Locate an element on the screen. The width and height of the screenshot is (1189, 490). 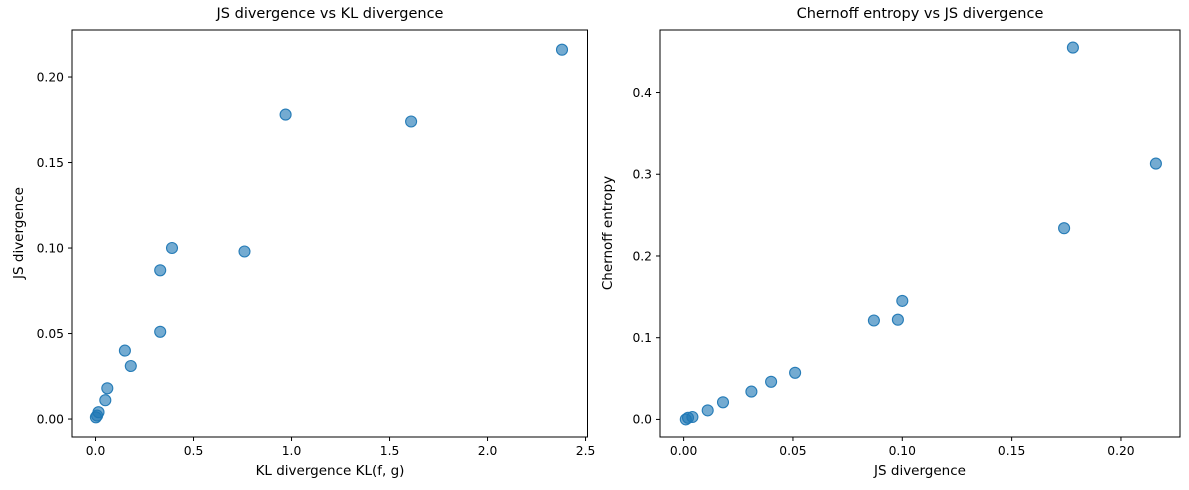
x-tick-label: 0.0 is located at coordinates (96, 451).